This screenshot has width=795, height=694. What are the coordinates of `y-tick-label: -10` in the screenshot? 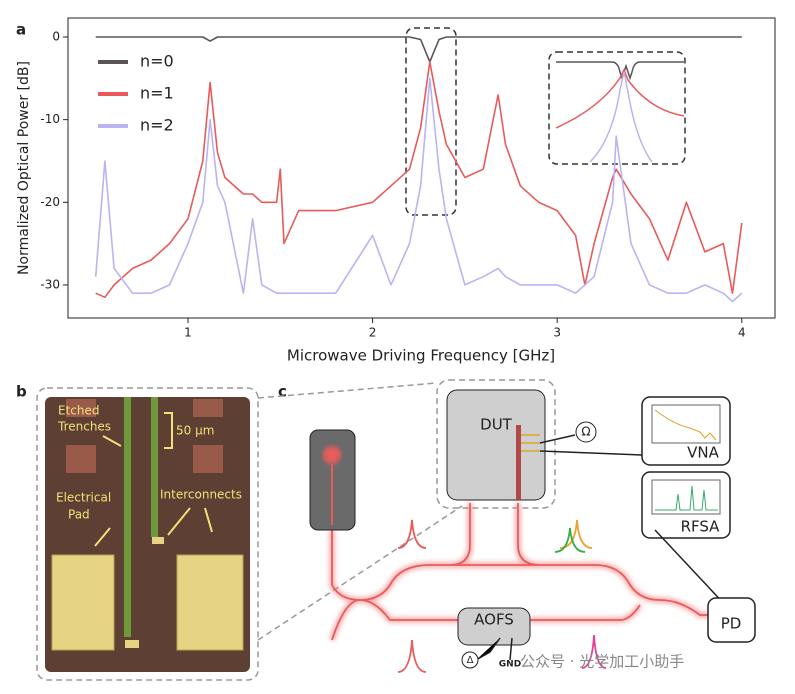 It's located at (50, 119).